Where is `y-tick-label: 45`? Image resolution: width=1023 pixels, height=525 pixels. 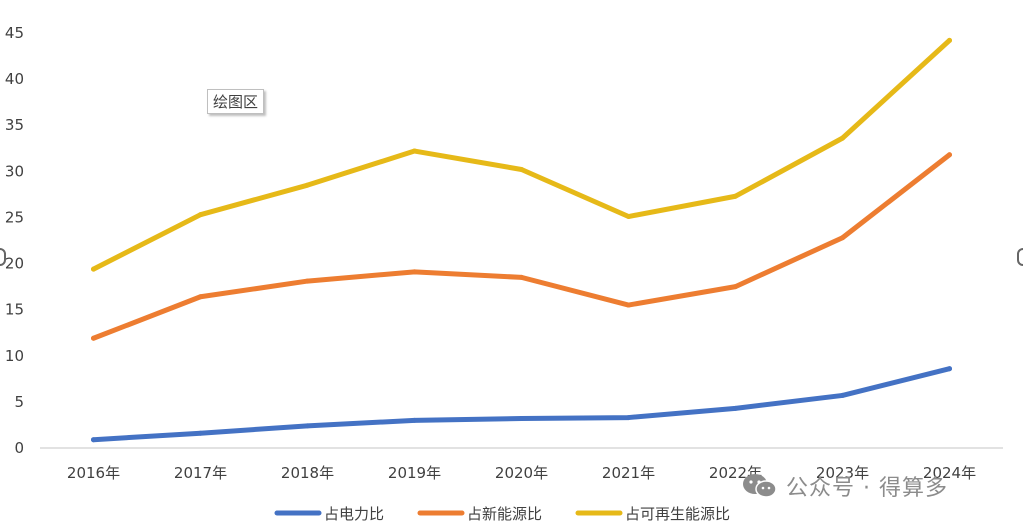 y-tick-label: 45 is located at coordinates (14, 33).